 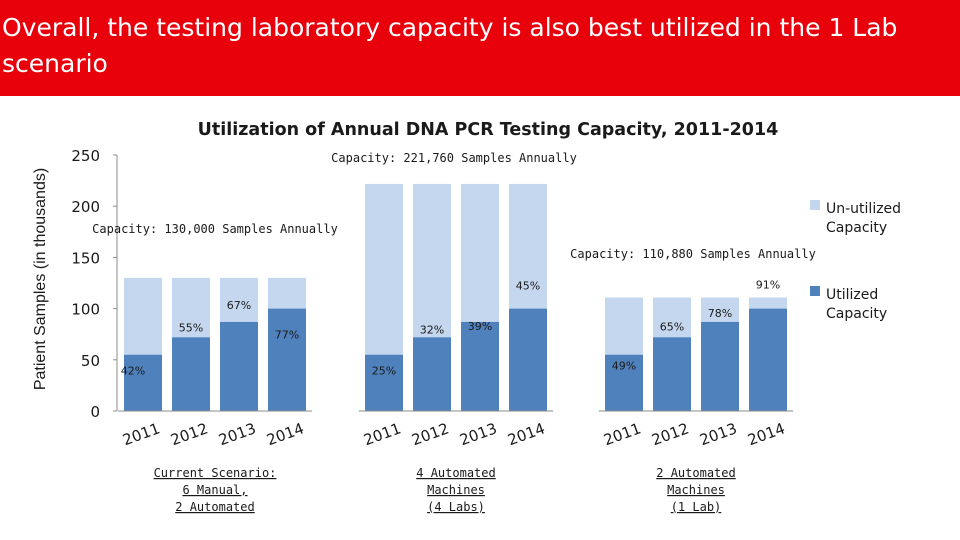 I want to click on percent-label: 49%, so click(x=624, y=366).